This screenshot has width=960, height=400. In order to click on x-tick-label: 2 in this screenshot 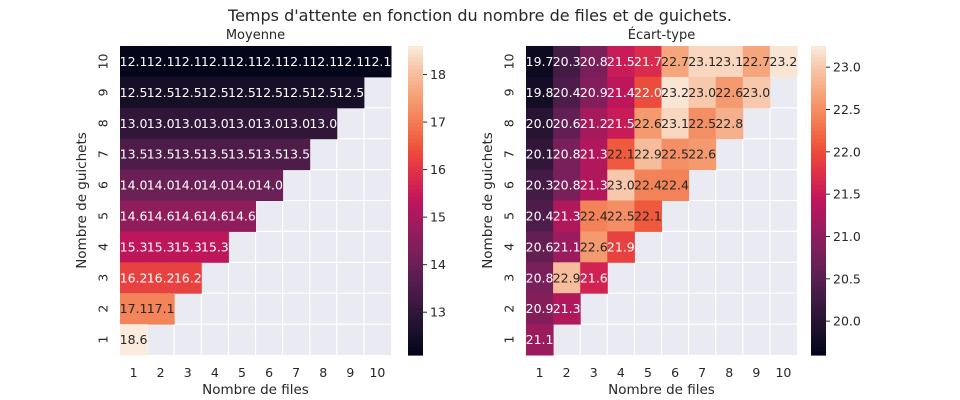, I will do `click(161, 372)`.